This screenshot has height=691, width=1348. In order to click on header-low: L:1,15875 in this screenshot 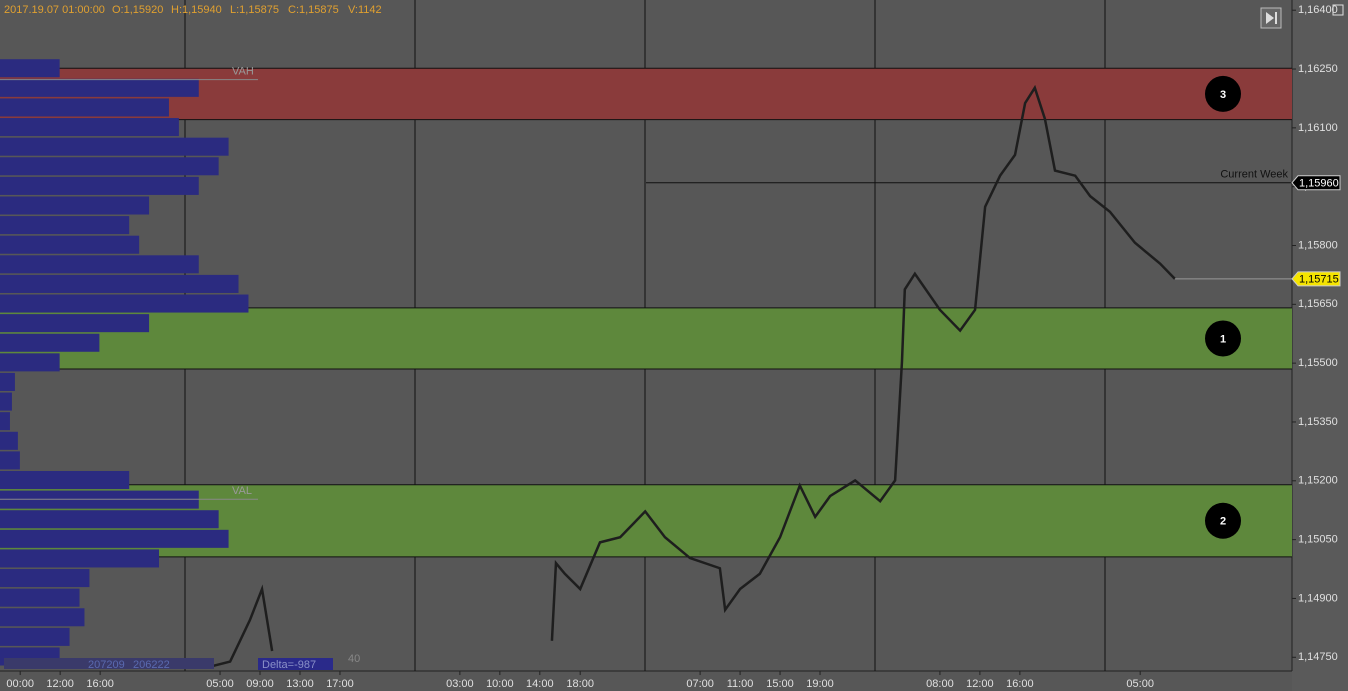, I will do `click(254, 10)`.